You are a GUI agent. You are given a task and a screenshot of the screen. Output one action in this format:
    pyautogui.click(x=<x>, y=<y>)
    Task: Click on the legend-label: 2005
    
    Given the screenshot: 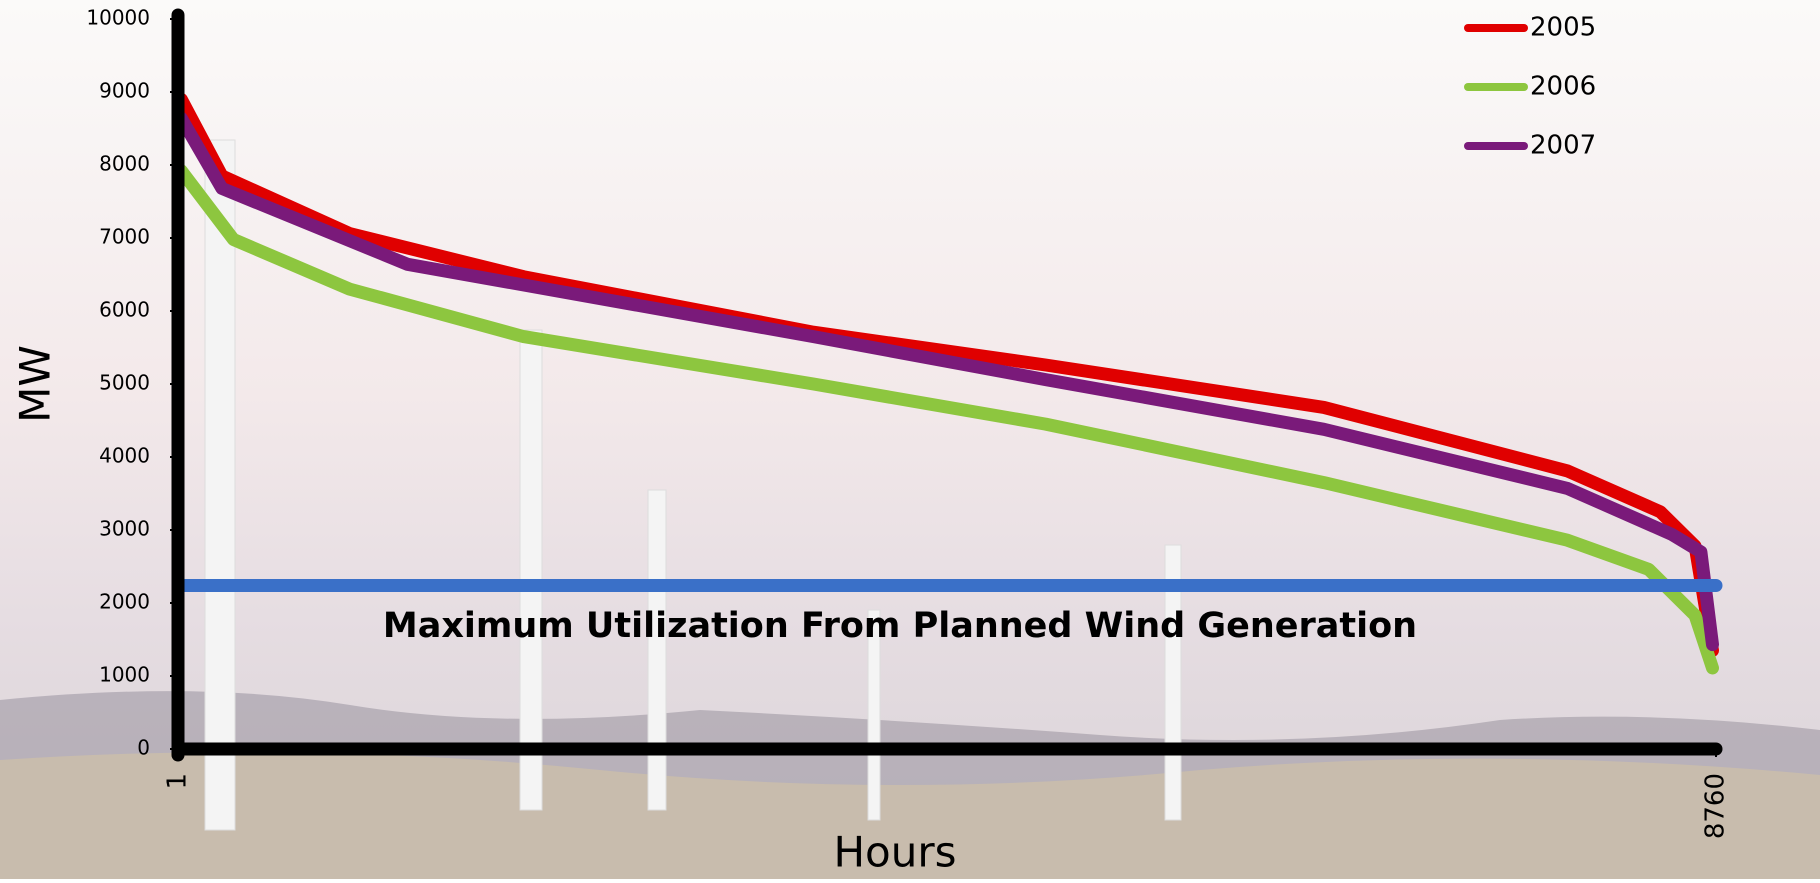 What is the action you would take?
    pyautogui.click(x=1563, y=28)
    